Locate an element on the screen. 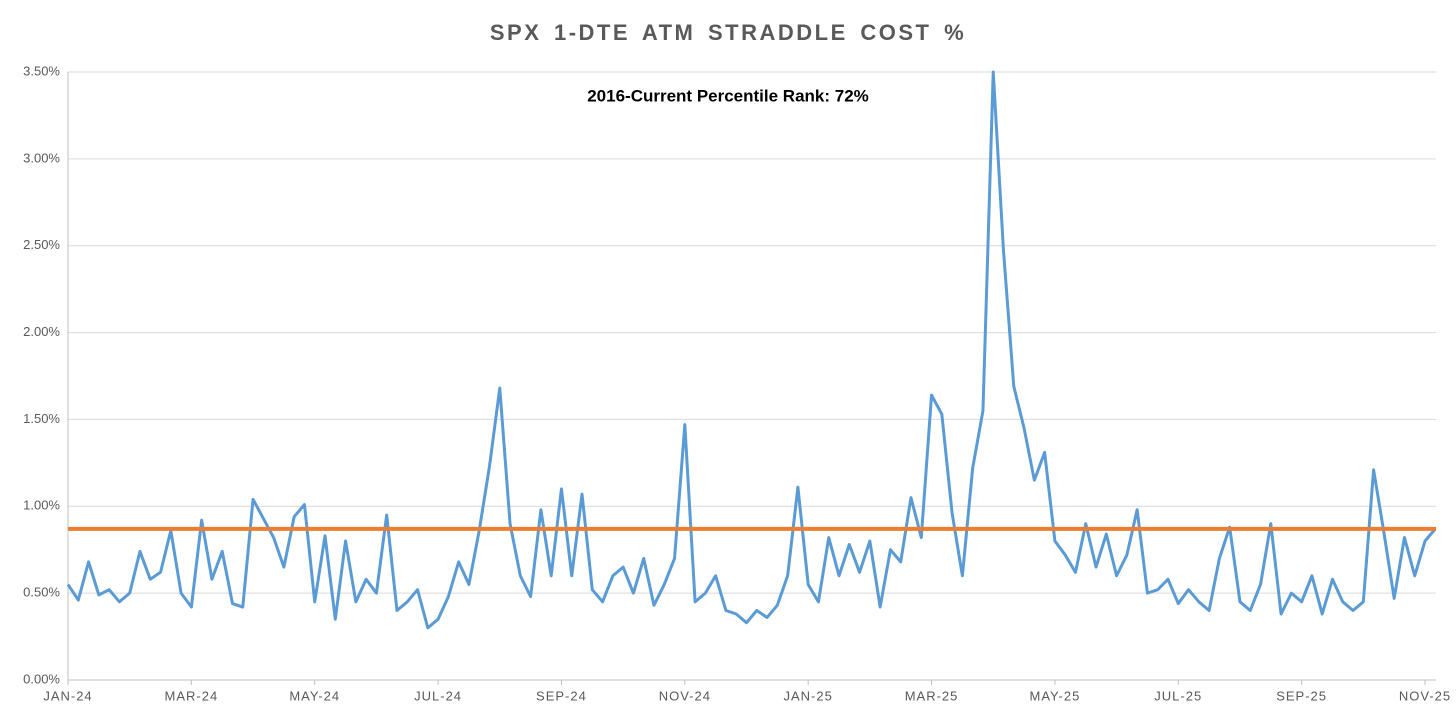 This screenshot has width=1456, height=725. x-tick-label: JUL-25 is located at coordinates (1178, 695).